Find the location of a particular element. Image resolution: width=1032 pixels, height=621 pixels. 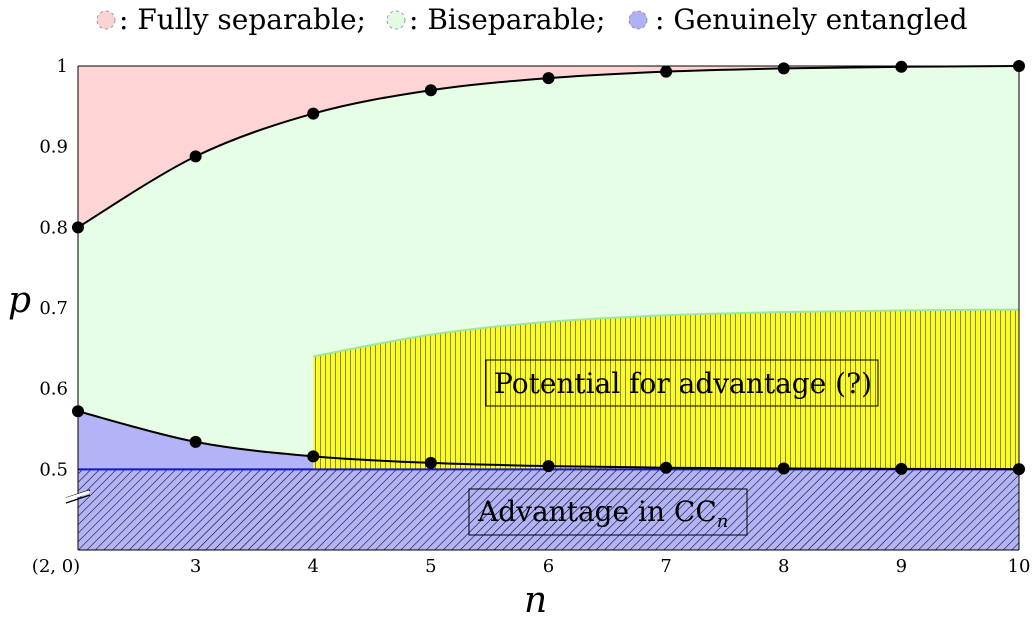

y-tick-label: 0.5 is located at coordinates (53, 469).